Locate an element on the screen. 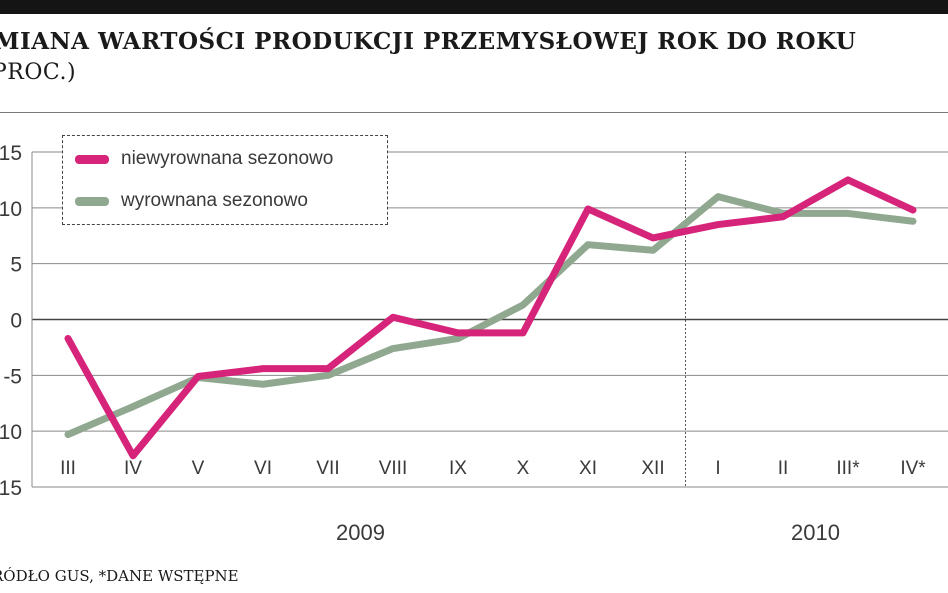 Image resolution: width=948 pixels, height=593 pixels. year-label-2010: 2010 is located at coordinates (815, 532).